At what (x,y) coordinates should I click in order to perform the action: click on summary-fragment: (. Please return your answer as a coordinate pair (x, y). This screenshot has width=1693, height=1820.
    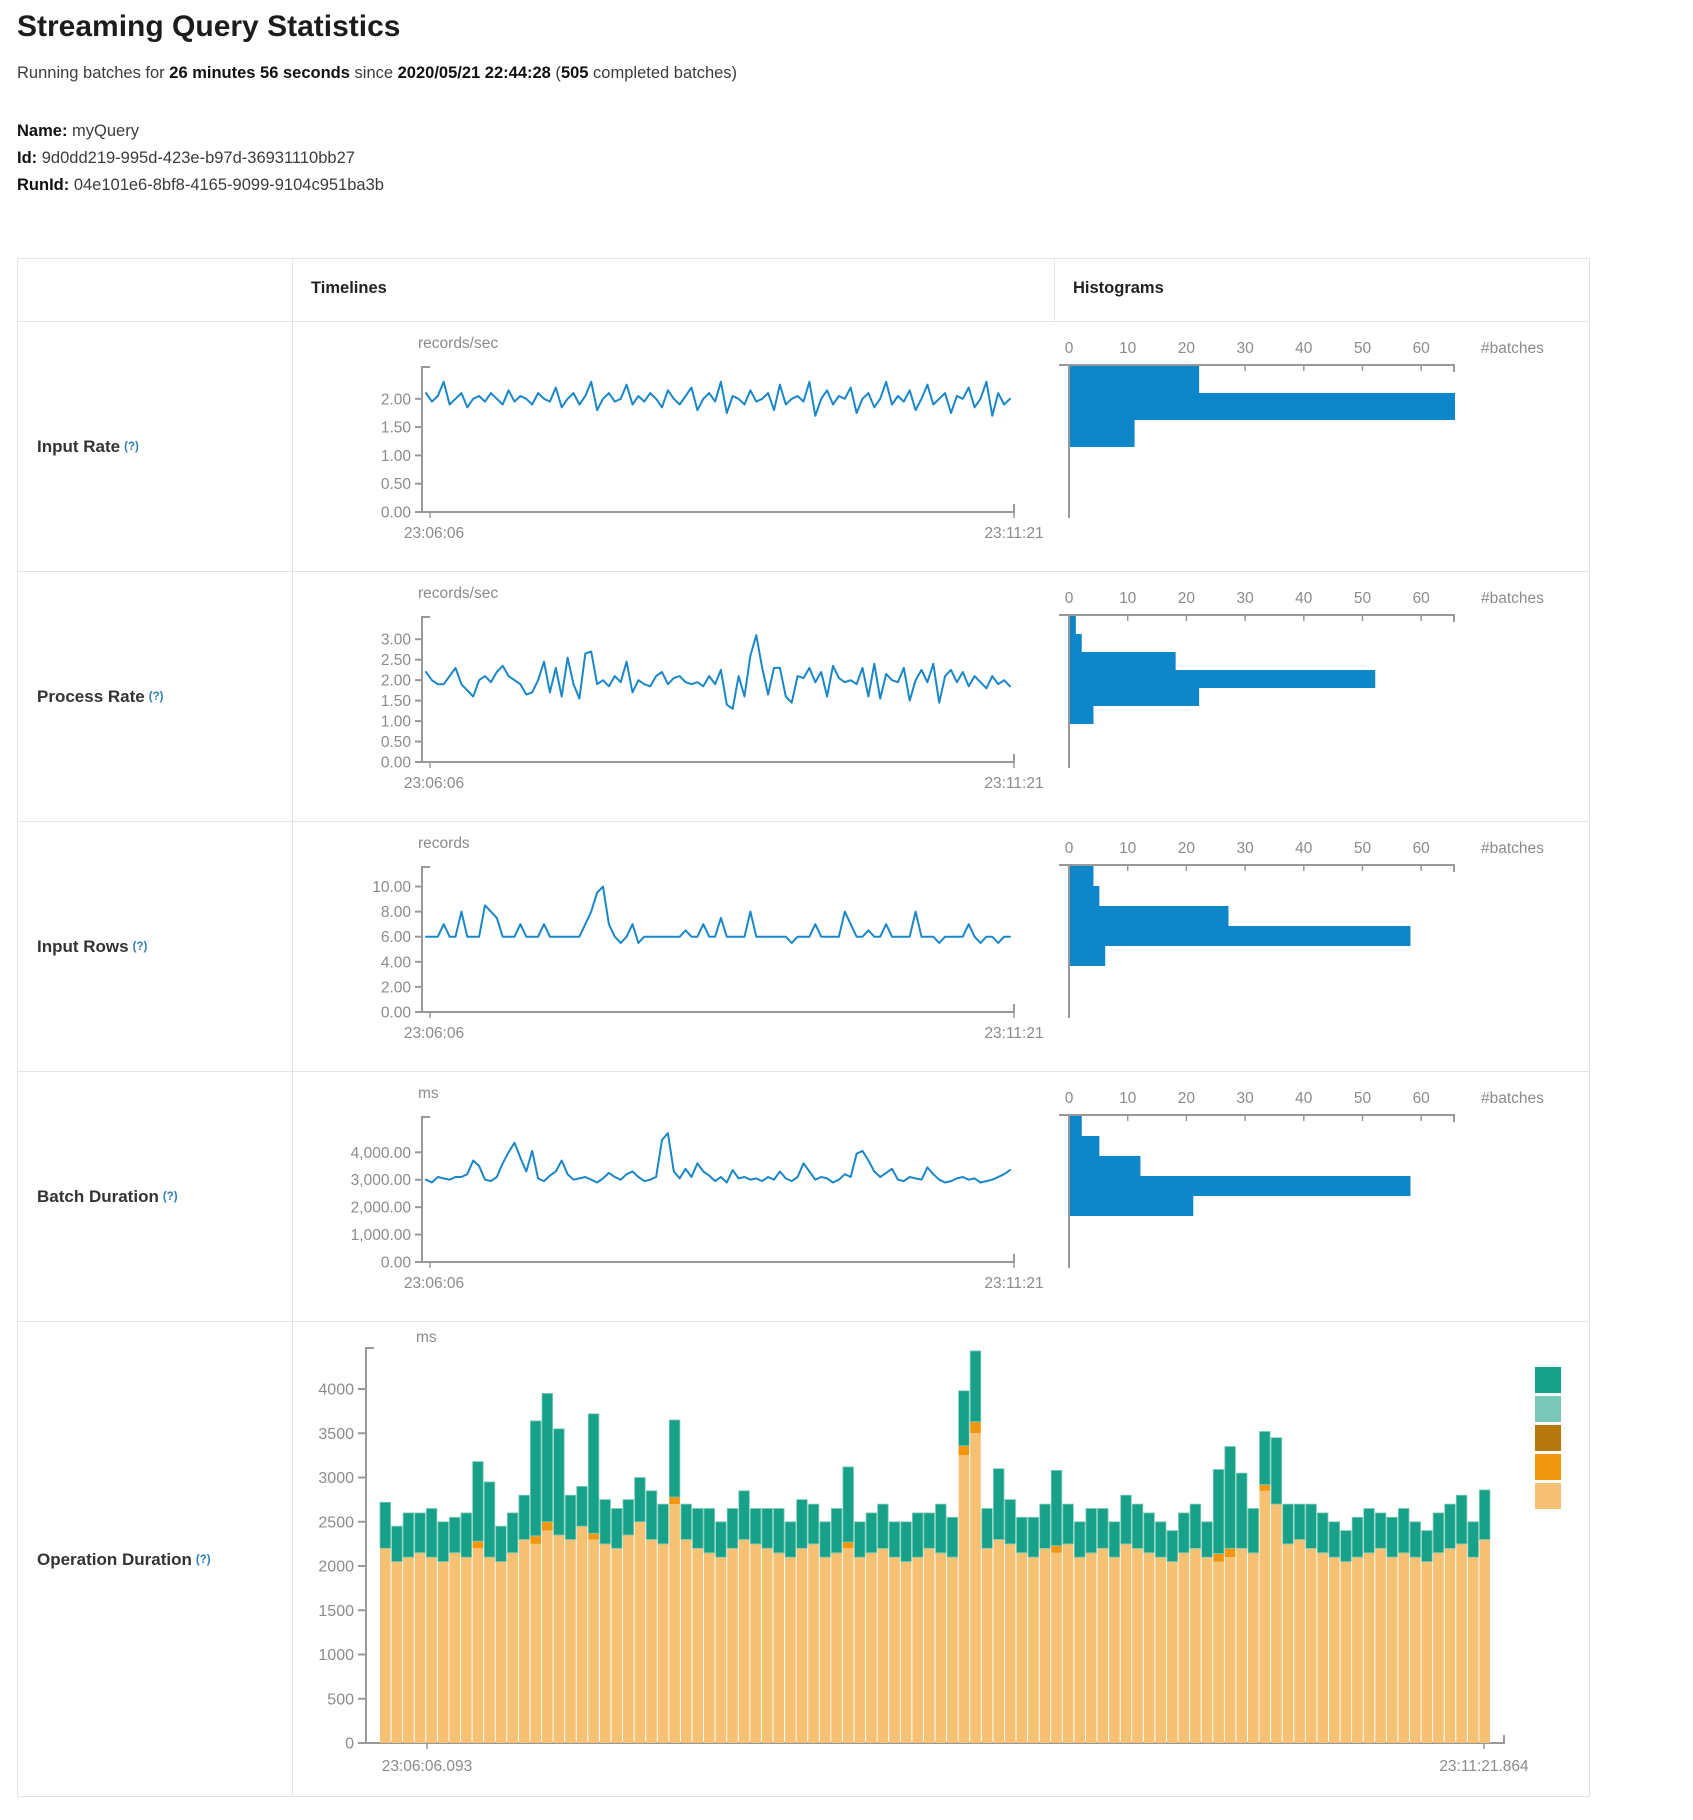
    Looking at the image, I should click on (555, 73).